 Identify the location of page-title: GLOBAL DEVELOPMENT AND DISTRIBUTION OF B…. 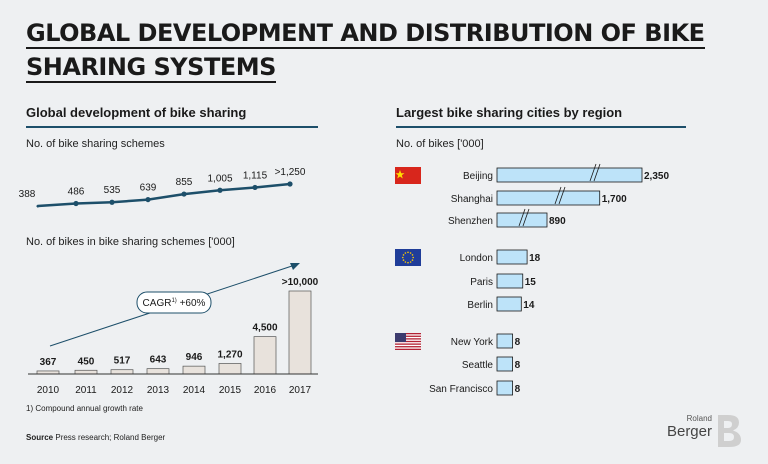
(376, 52).